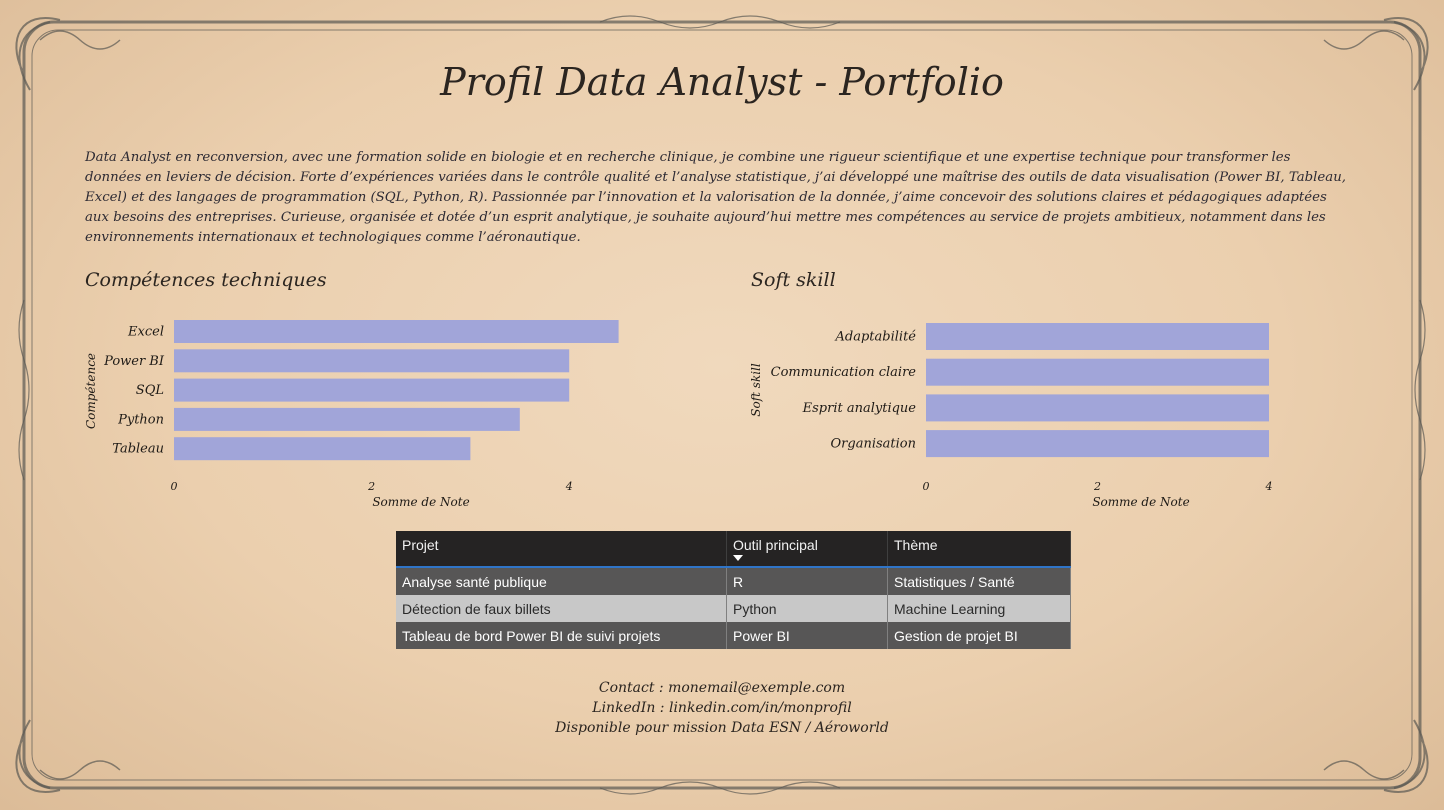 The image size is (1444, 810). I want to click on column-header-outil-principal: Outil principal, so click(807, 549).